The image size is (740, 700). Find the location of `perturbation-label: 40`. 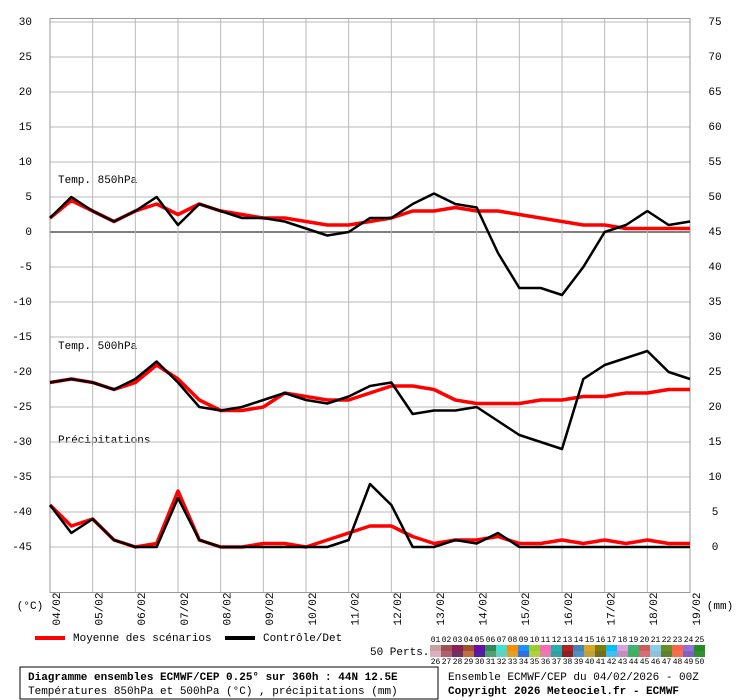

perturbation-label: 40 is located at coordinates (590, 662).